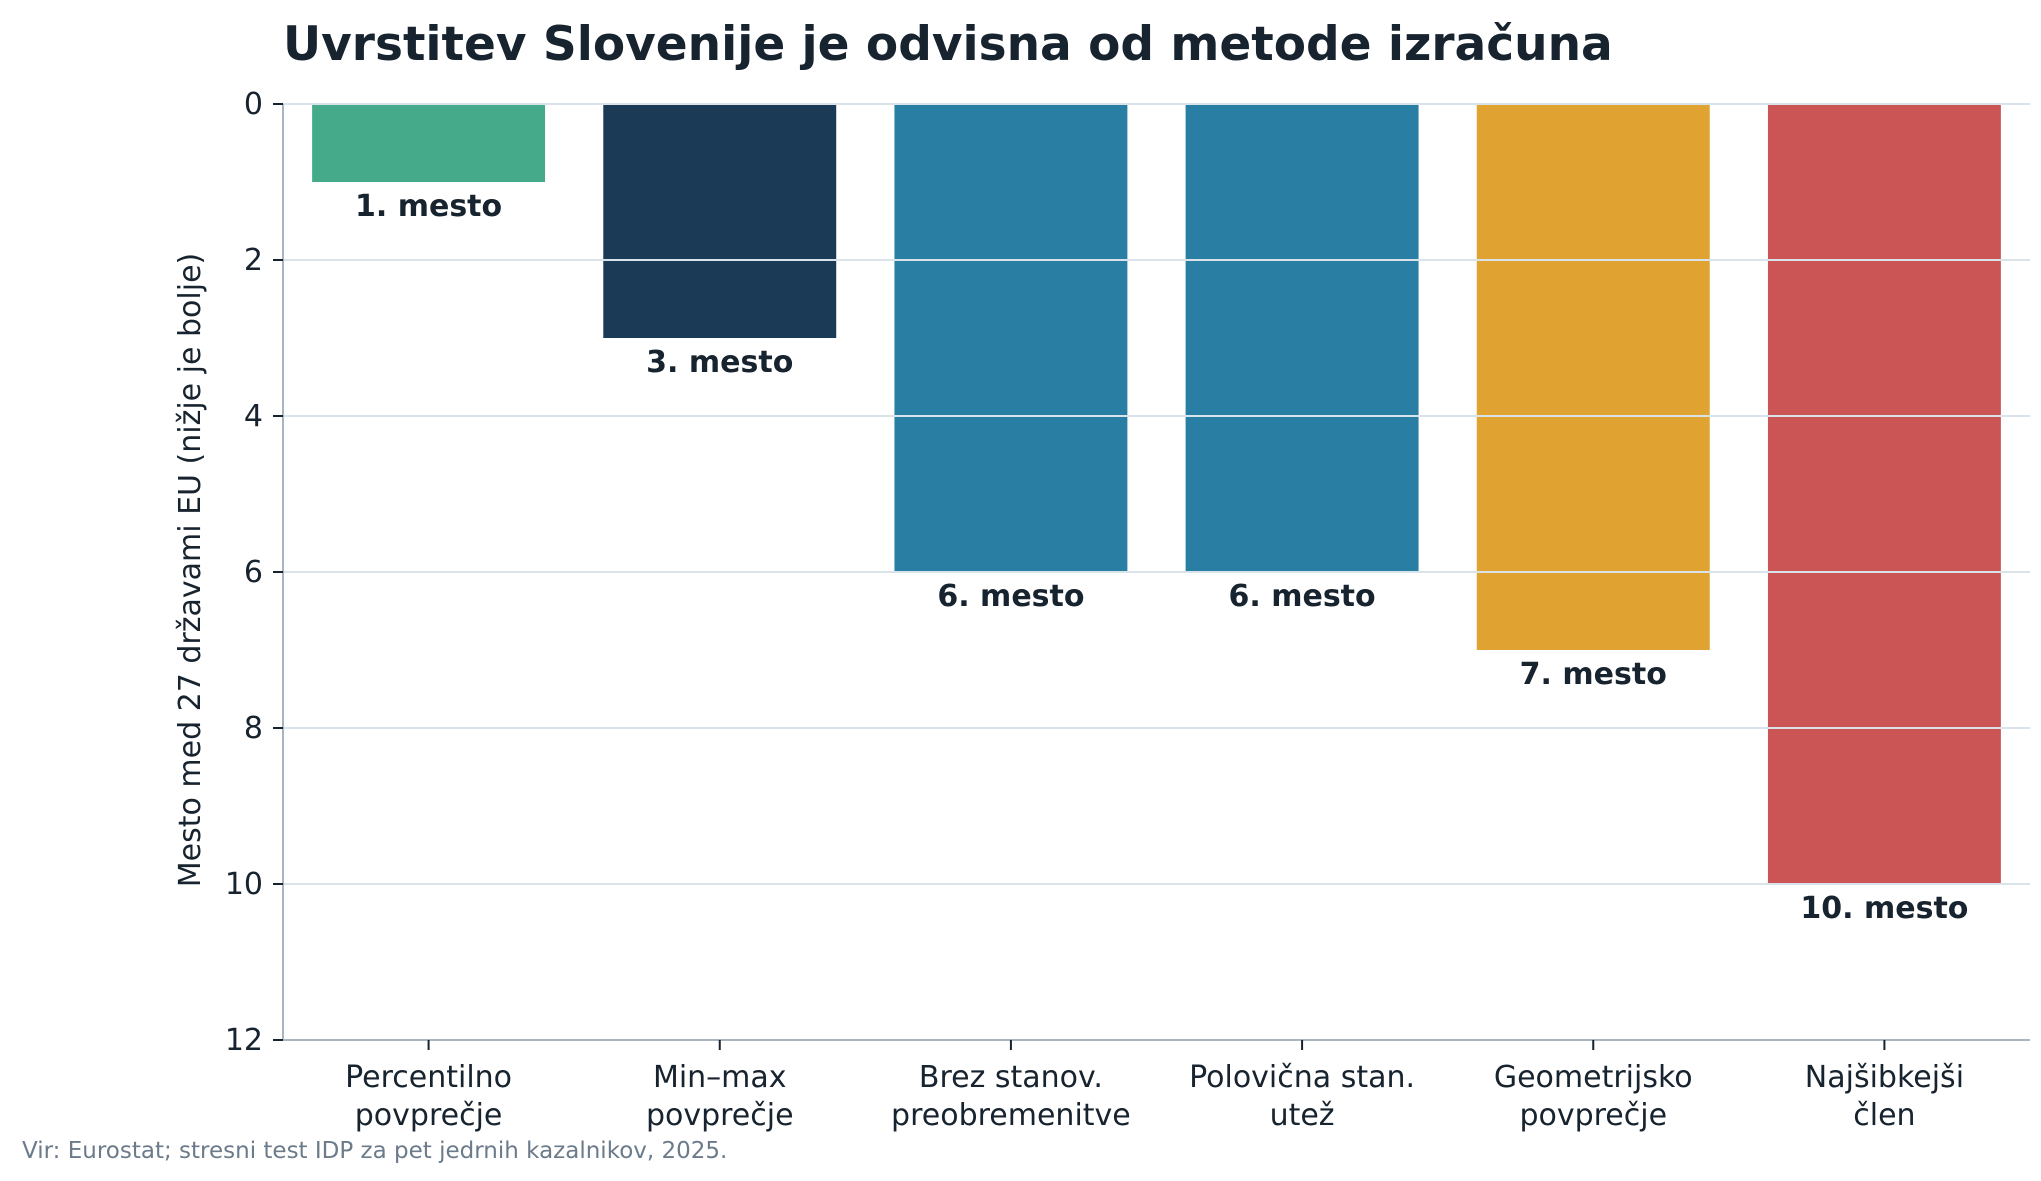 The width and height of the screenshot is (2041, 1181). What do you see at coordinates (1593, 1077) in the screenshot?
I see `x-tick-label-line: Geometrijsko` at bounding box center [1593, 1077].